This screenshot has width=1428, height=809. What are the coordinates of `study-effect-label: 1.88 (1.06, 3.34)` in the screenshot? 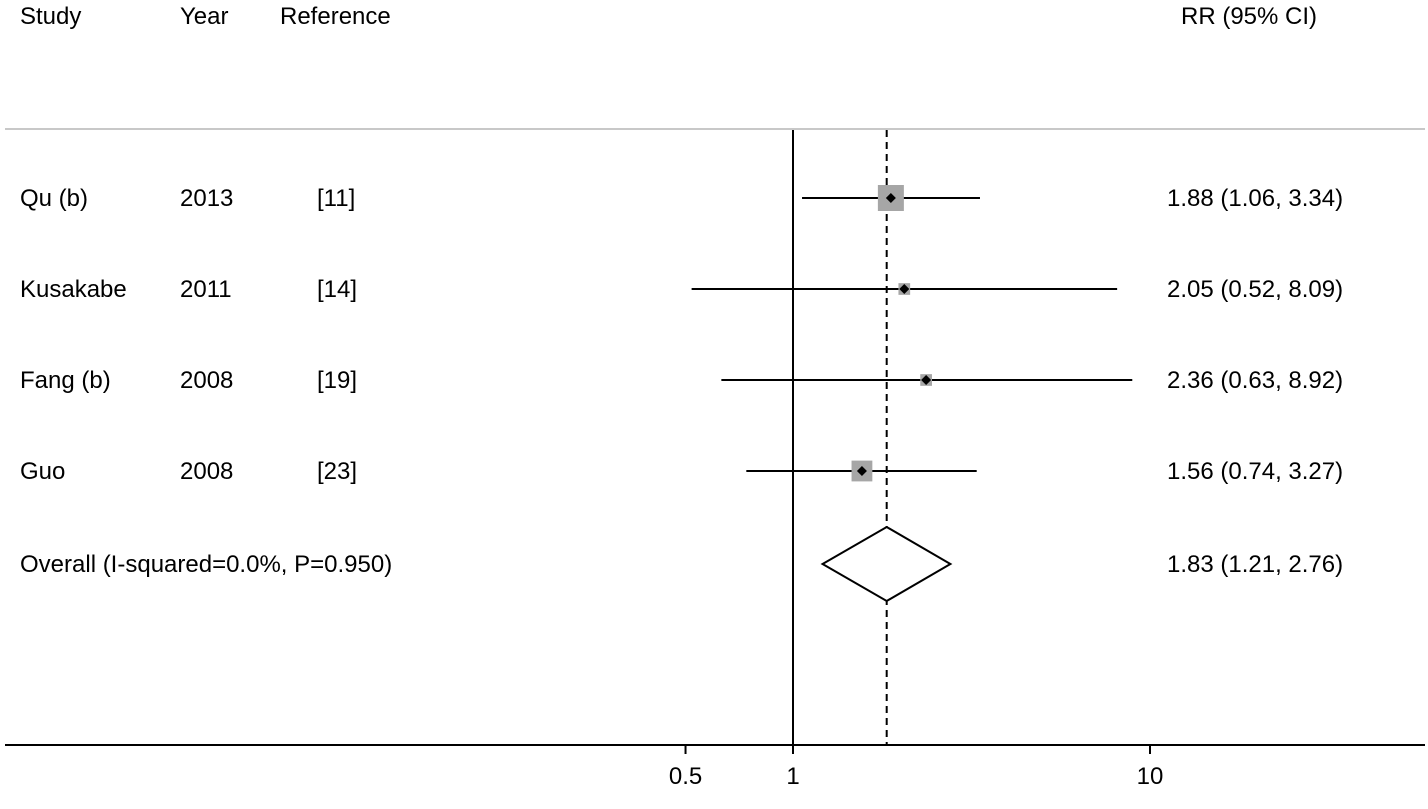 It's located at (1255, 198).